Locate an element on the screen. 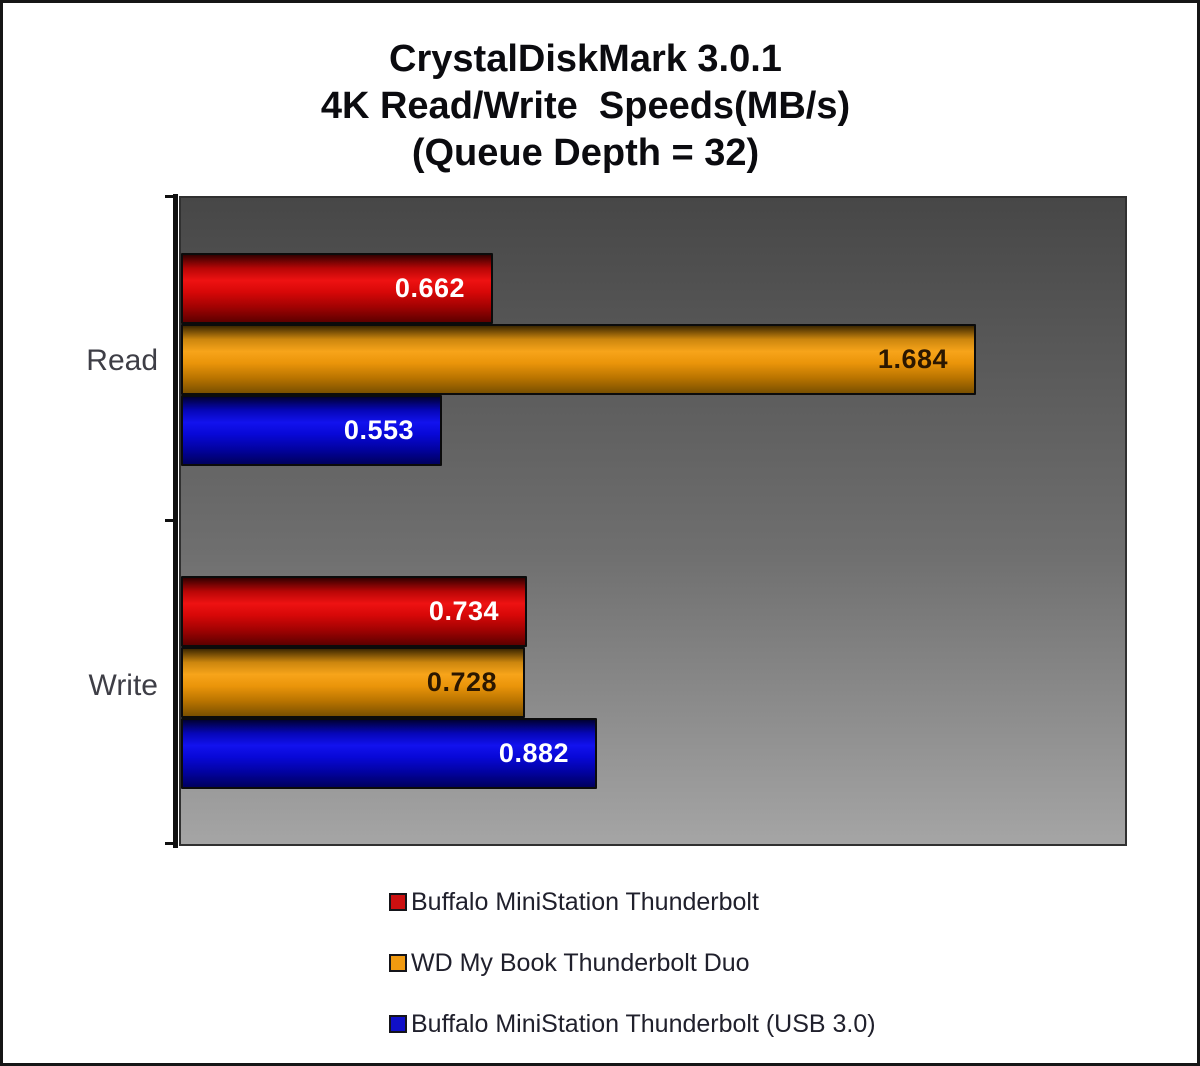  chart-title-line-2: 4K Read/Write Speeds(MB/s) is located at coordinates (585, 106).